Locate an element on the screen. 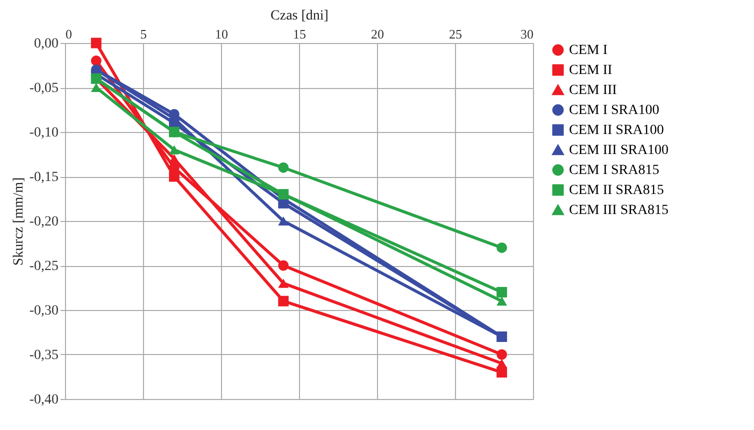 Image resolution: width=754 pixels, height=430 pixels. x-tick-label: 5 is located at coordinates (143, 34).